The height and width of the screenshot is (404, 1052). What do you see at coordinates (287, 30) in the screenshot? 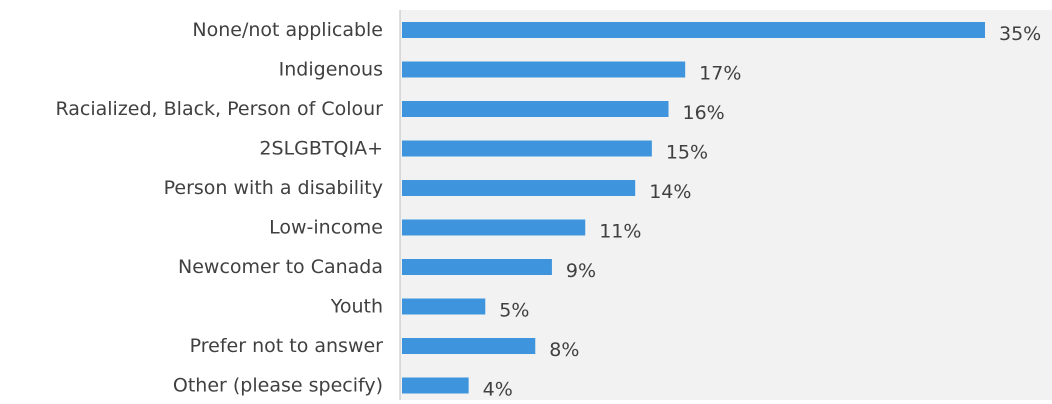
I see `category-label: None/not applicable` at bounding box center [287, 30].